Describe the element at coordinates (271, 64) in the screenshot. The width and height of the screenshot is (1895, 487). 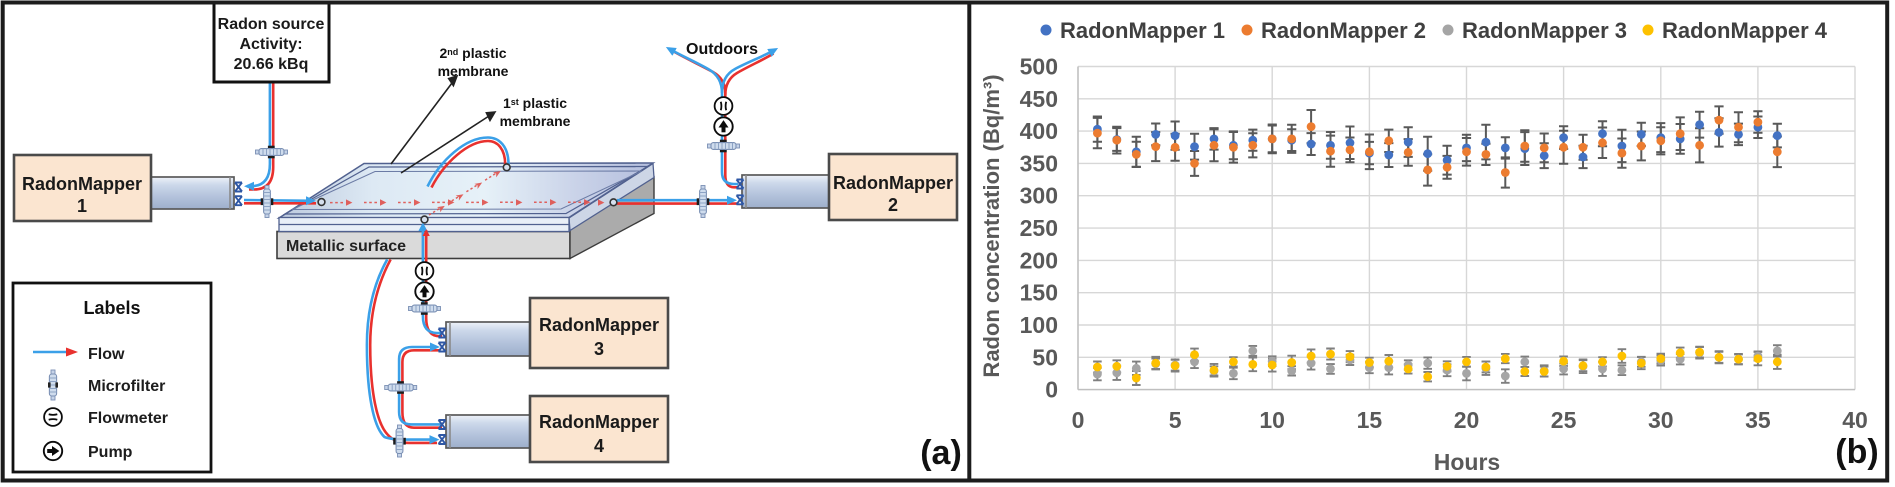
I see `svg-text: 20.66 kBq` at that location.